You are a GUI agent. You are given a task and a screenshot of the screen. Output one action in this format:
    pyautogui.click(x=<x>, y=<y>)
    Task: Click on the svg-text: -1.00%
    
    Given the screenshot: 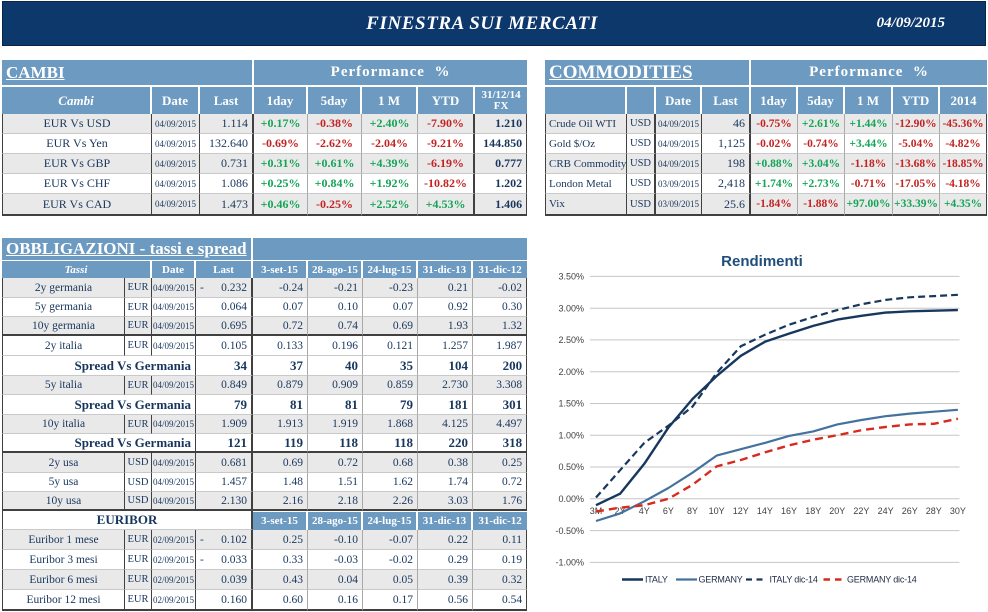 What is the action you would take?
    pyautogui.click(x=569, y=563)
    